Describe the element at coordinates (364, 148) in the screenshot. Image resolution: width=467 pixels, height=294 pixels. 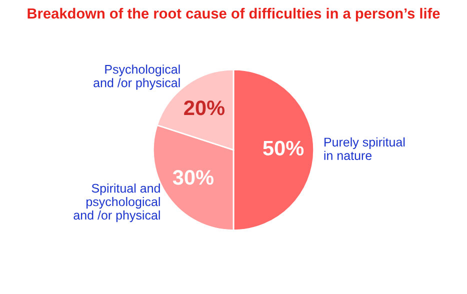
I see `slice-label: Purely spiritual in nature` at that location.